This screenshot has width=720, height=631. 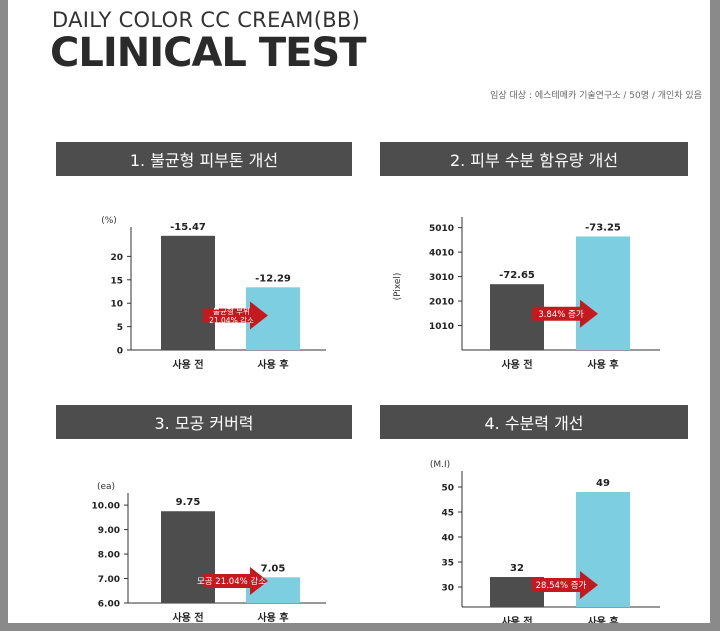 I want to click on y-tick-label: 3010, so click(x=441, y=278).